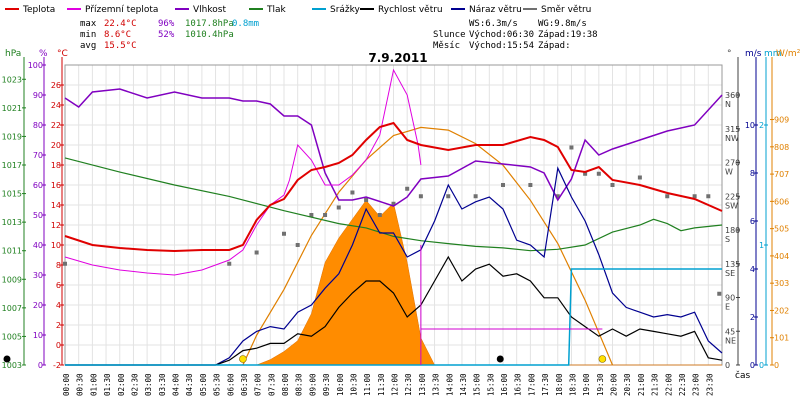 This screenshot has width=800, height=400. Describe the element at coordinates (285, 384) in the screenshot. I see `x-tick-label: 08:00` at that location.